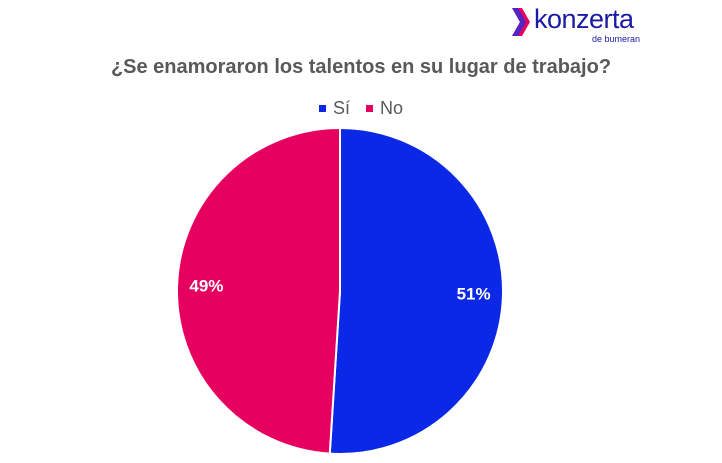 The width and height of the screenshot is (722, 463). I want to click on legend-label-no: No, so click(392, 108).